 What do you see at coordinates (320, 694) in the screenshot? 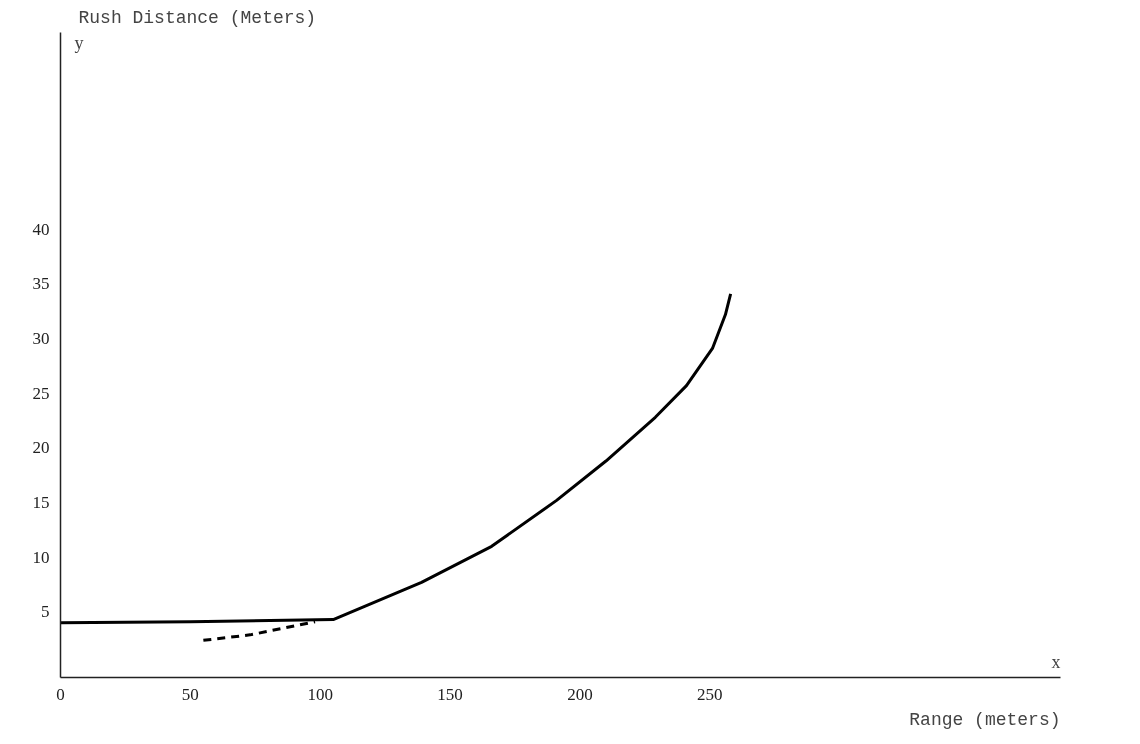
I see `x-tick-label: 100` at bounding box center [320, 694].